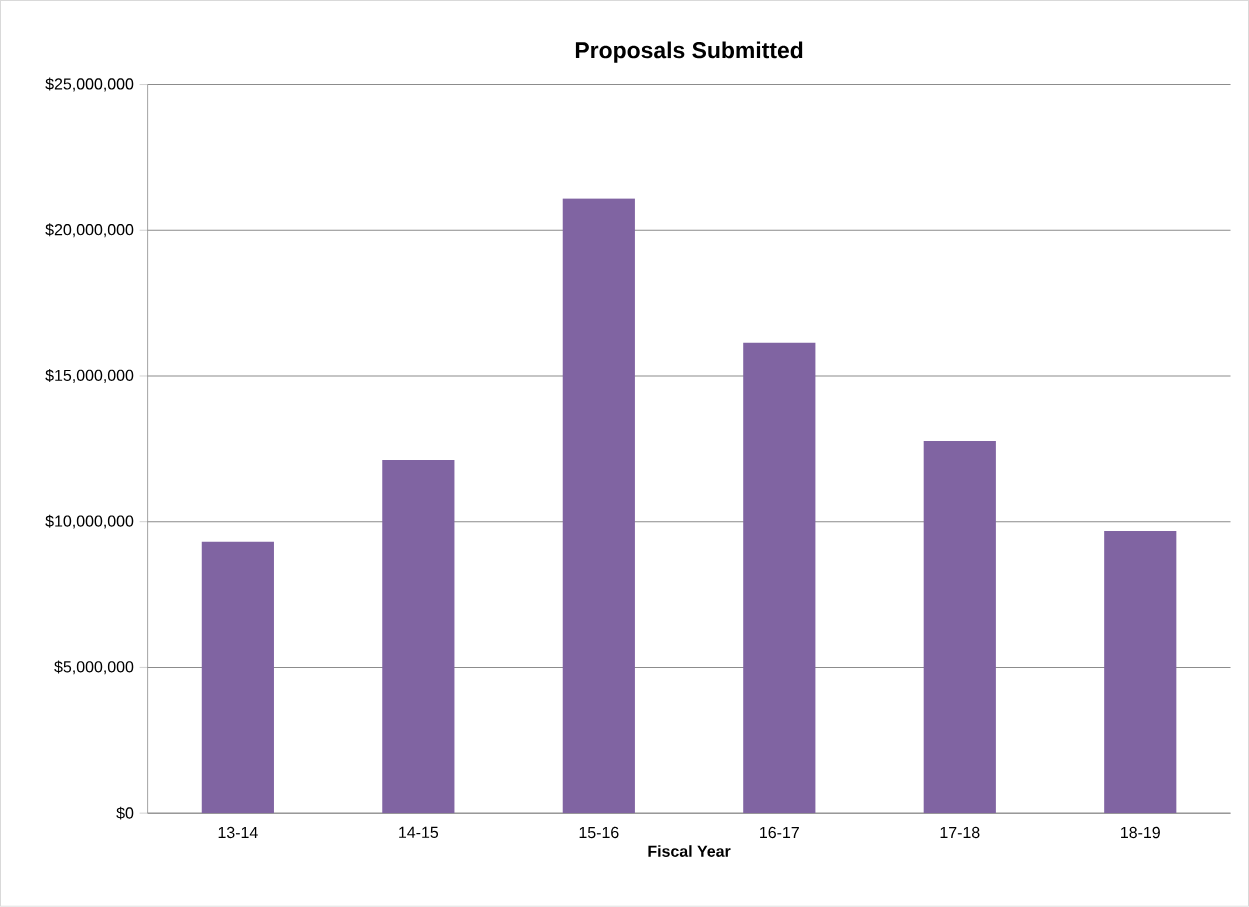 This screenshot has height=907, width=1249. I want to click on x-tick-label: 16-17, so click(779, 833).